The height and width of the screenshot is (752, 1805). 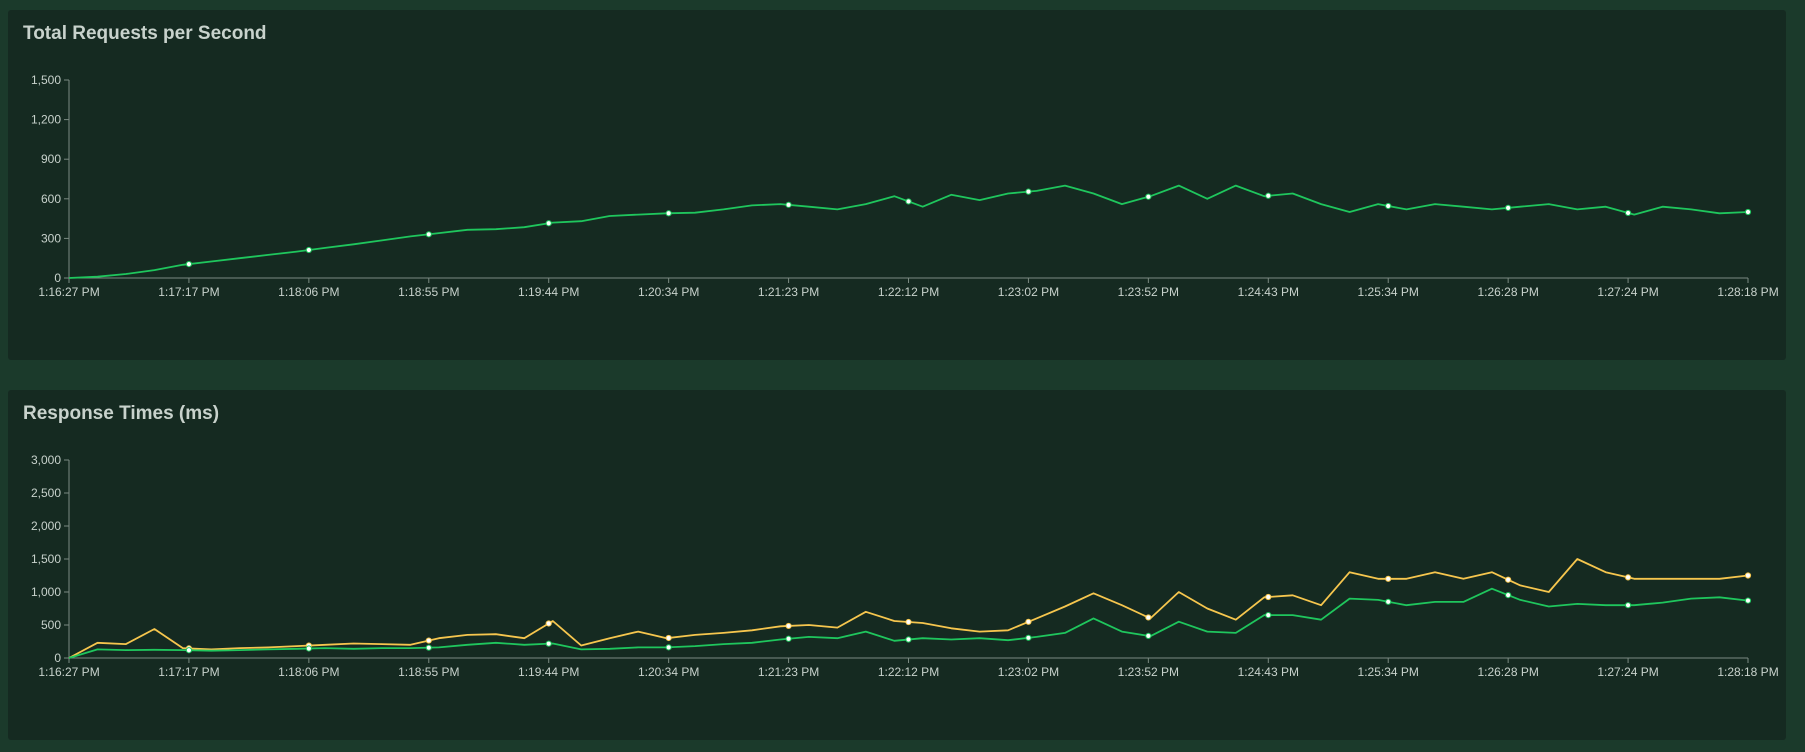 What do you see at coordinates (145, 33) in the screenshot?
I see `panel-title: Total Requests per Second` at bounding box center [145, 33].